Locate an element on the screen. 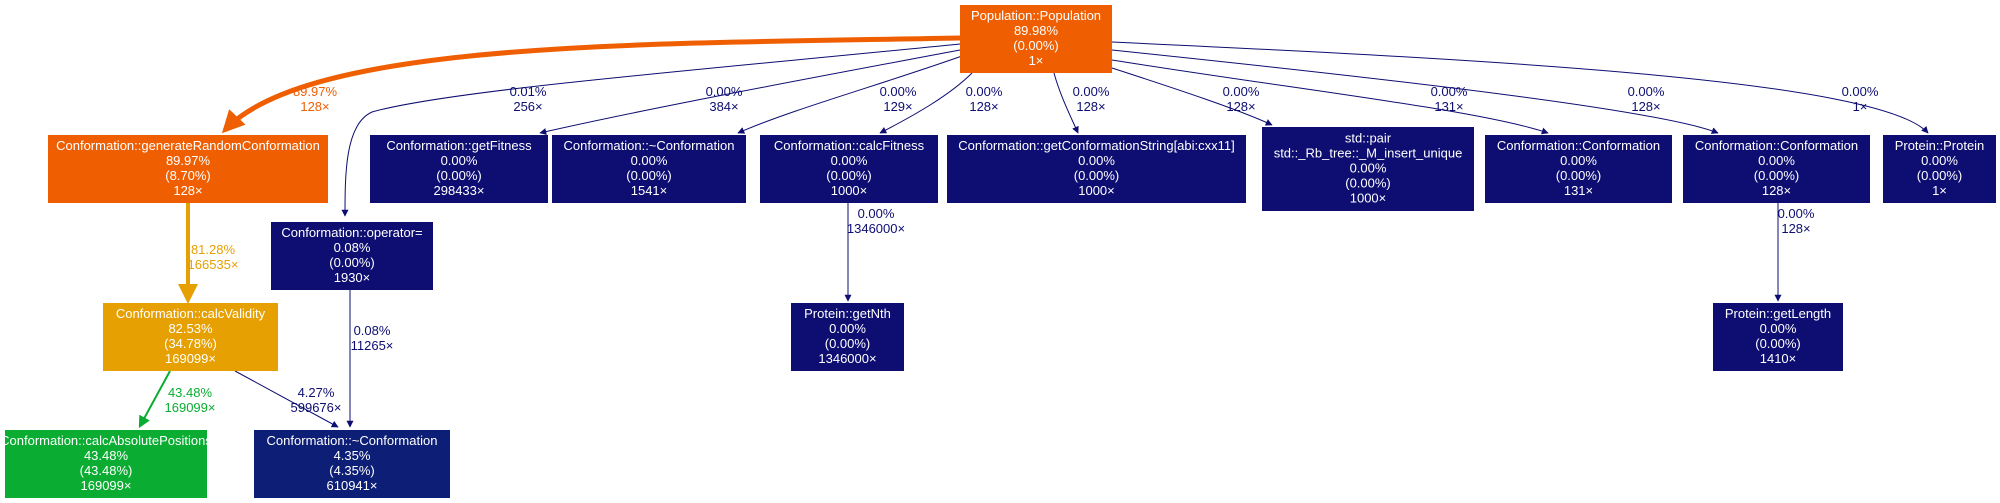  node-stat-line: 1541× is located at coordinates (649, 190).